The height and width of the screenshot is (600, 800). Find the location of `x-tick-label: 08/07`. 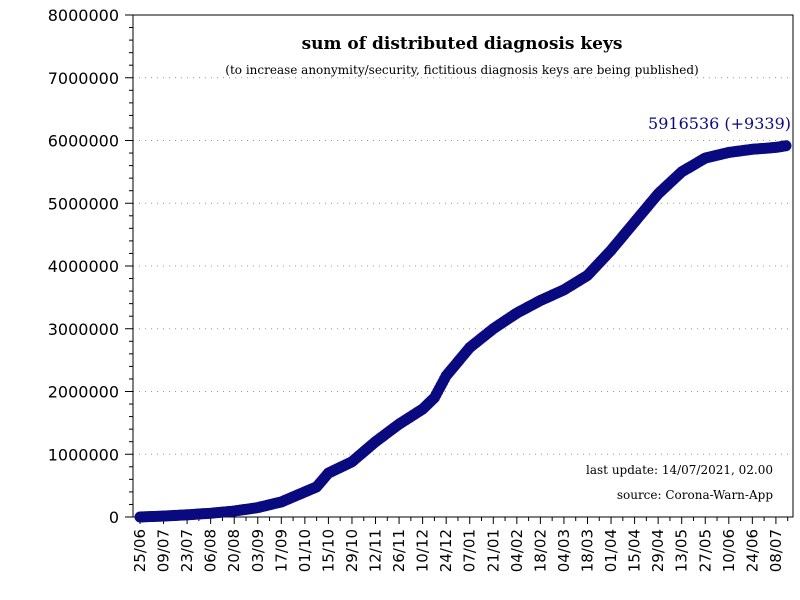

x-tick-label: 08/07 is located at coordinates (776, 550).